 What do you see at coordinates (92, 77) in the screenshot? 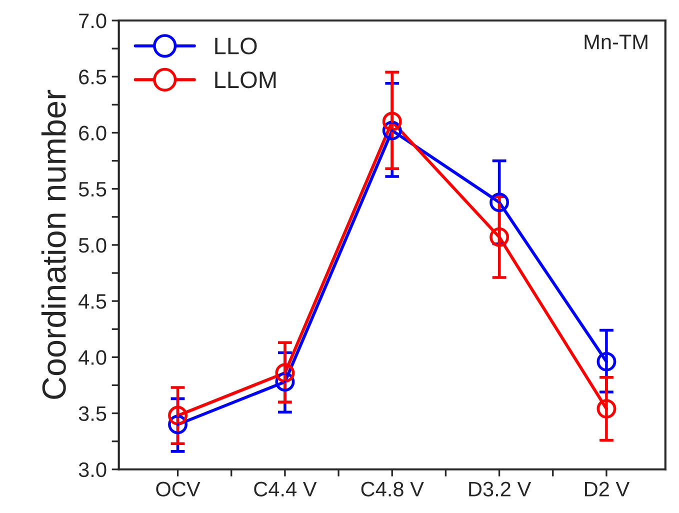
I see `y-tick-label: 6.5` at bounding box center [92, 77].